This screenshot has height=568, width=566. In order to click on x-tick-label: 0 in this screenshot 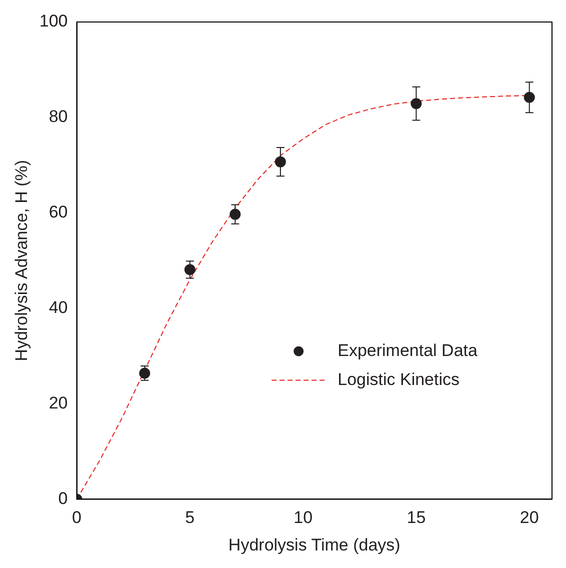, I will do `click(77, 518)`.